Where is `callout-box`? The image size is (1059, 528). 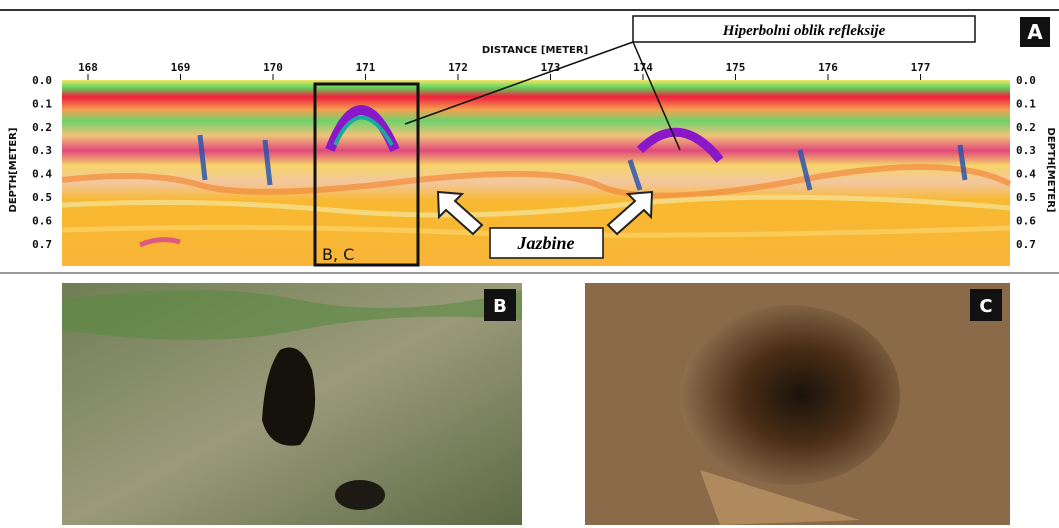
callout-box is located at coordinates (804, 29).